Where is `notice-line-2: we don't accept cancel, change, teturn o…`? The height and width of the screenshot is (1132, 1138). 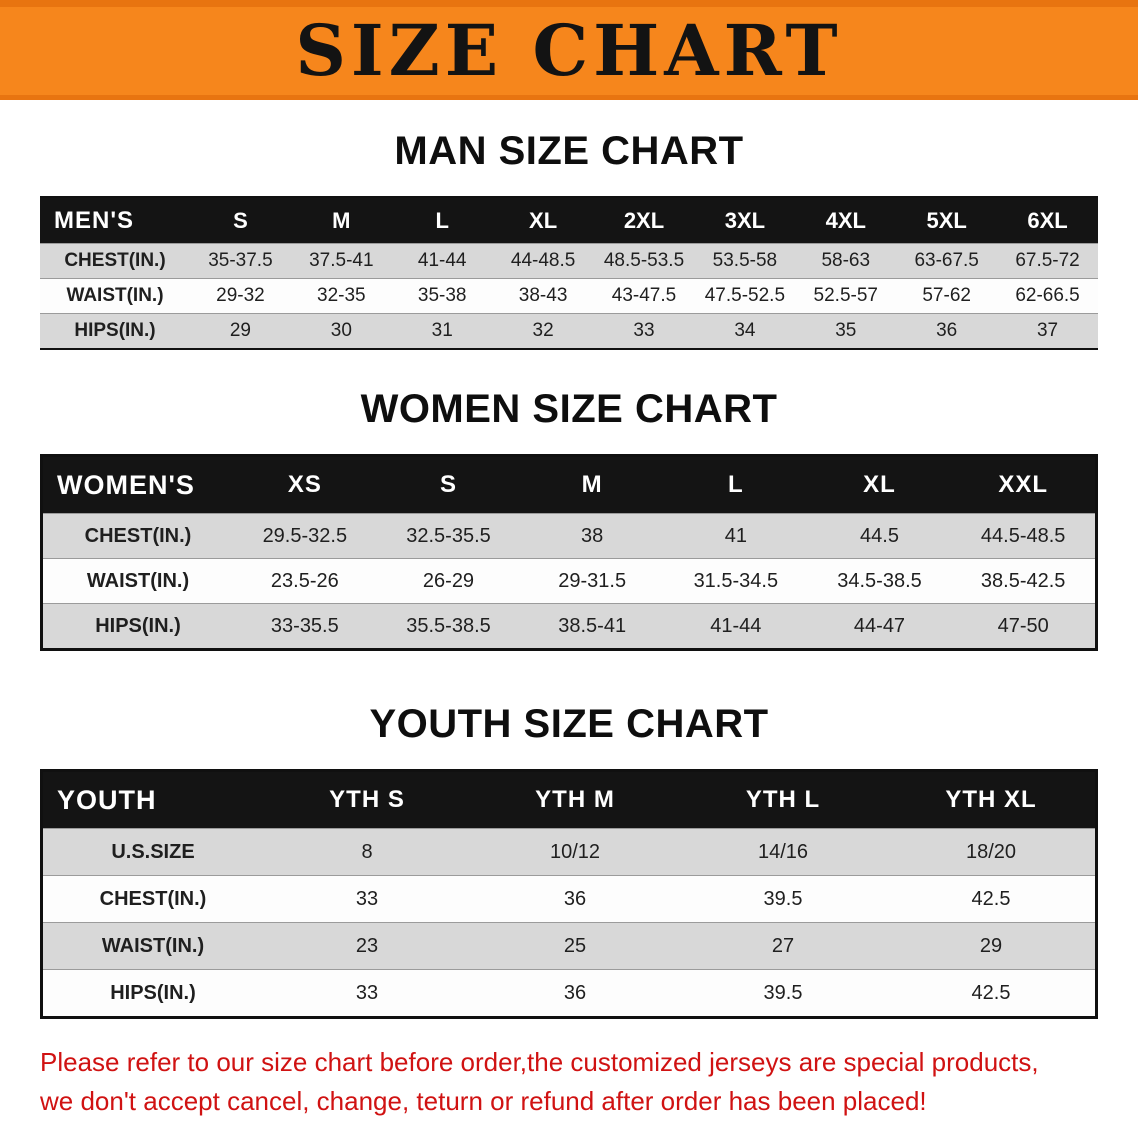 notice-line-2: we don't accept cancel, change, teturn o… is located at coordinates (483, 1101).